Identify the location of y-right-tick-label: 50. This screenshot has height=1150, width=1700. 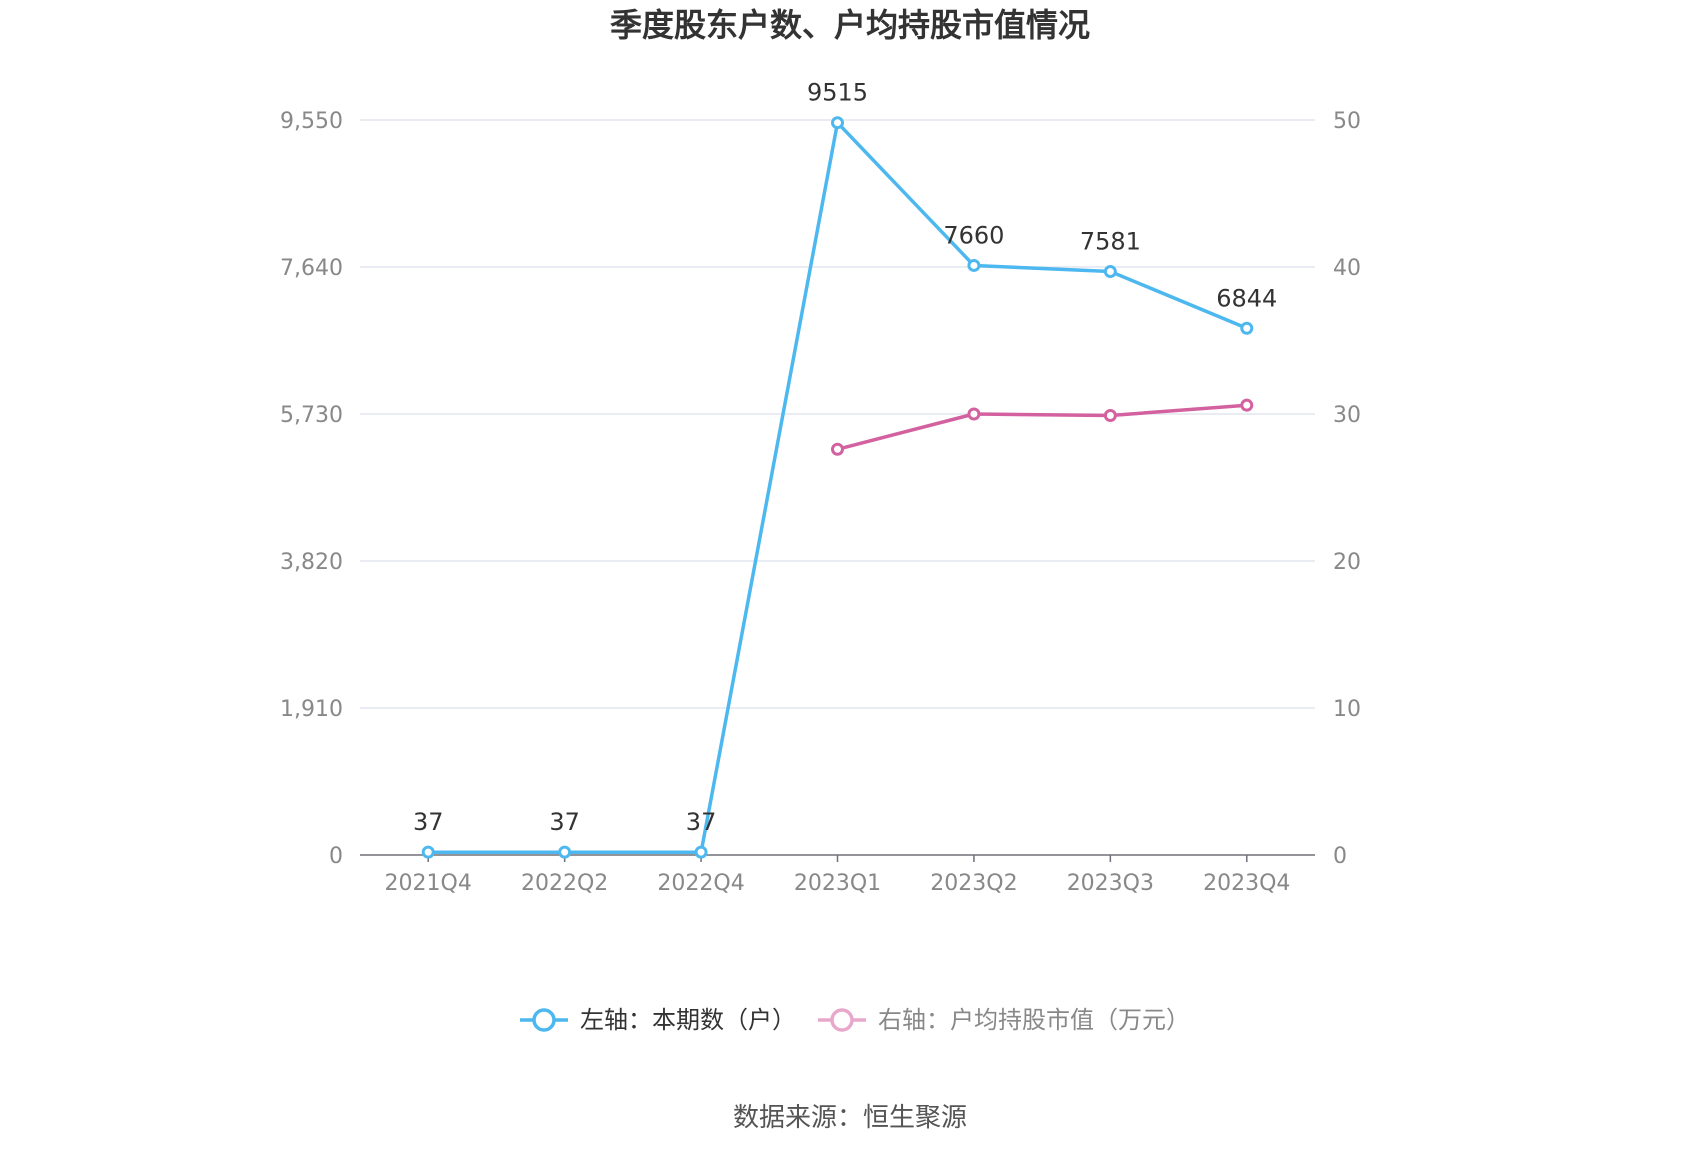
(1347, 121).